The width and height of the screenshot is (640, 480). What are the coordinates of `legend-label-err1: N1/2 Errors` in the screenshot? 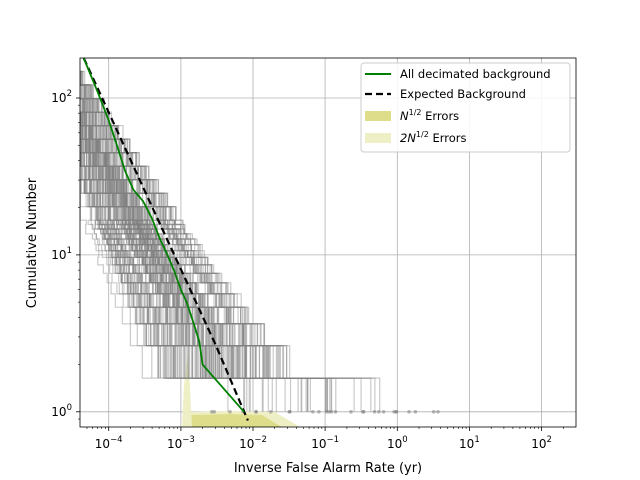 It's located at (429, 115).